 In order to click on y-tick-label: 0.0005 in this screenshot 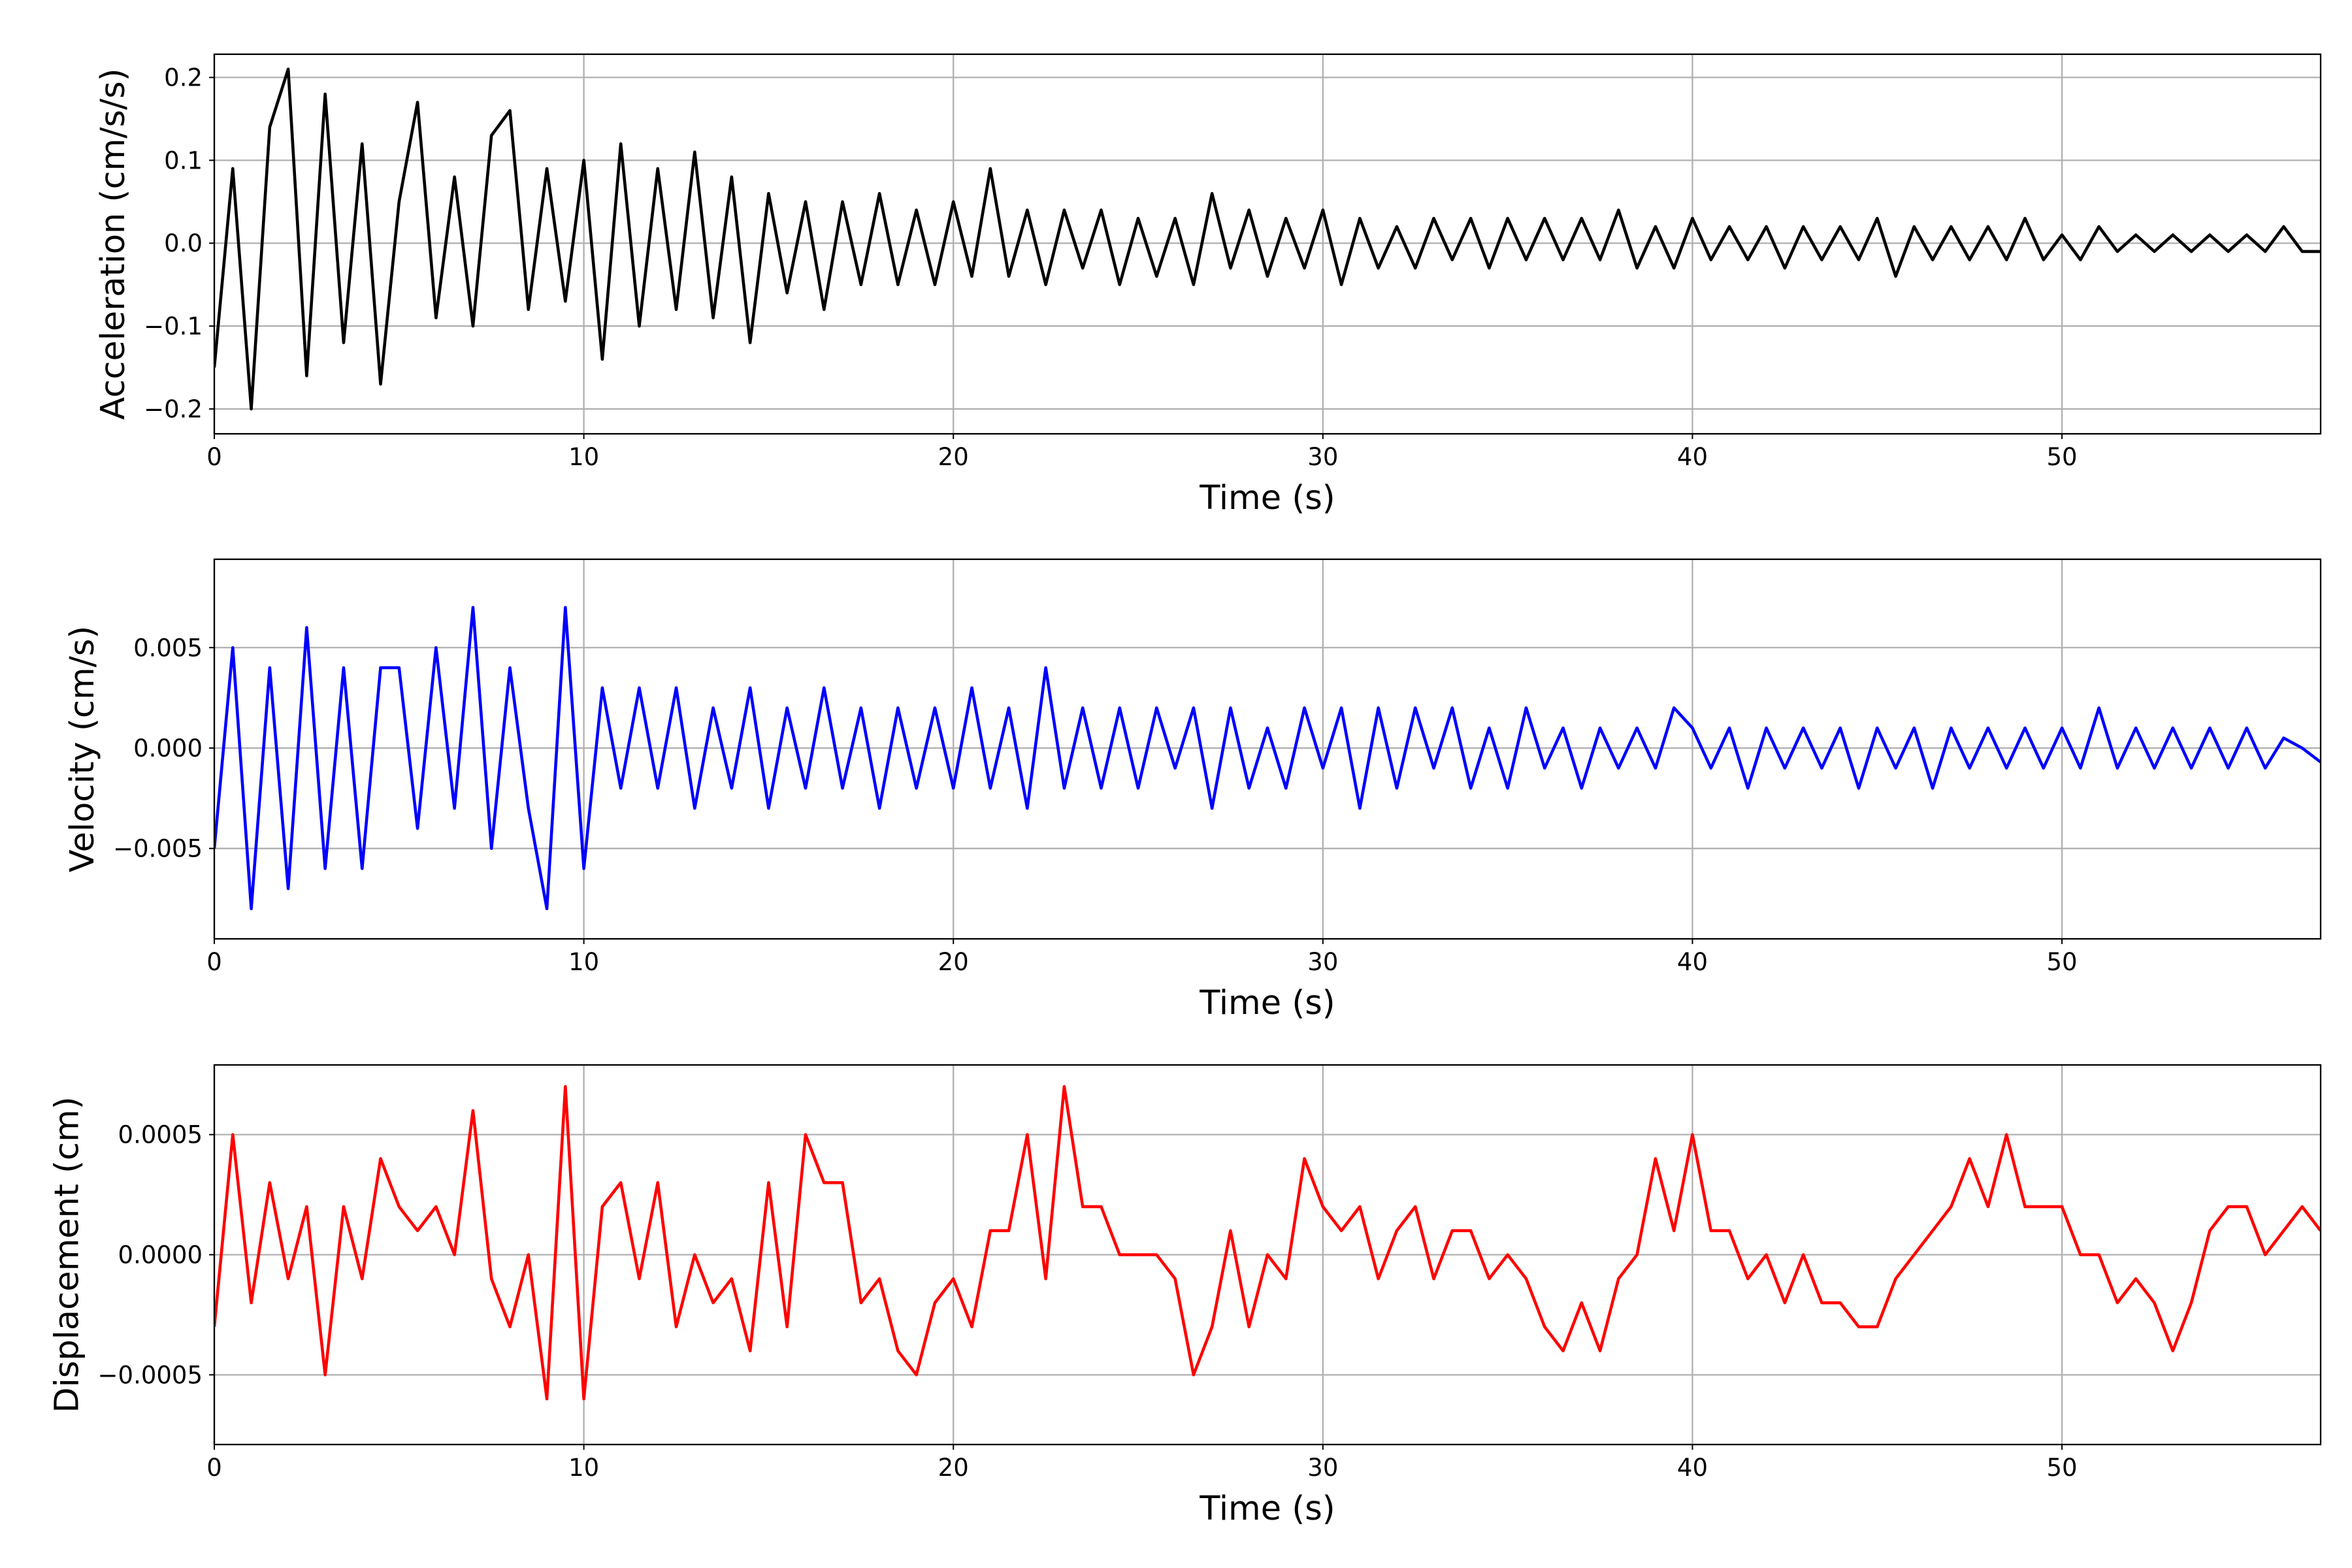, I will do `click(160, 1135)`.